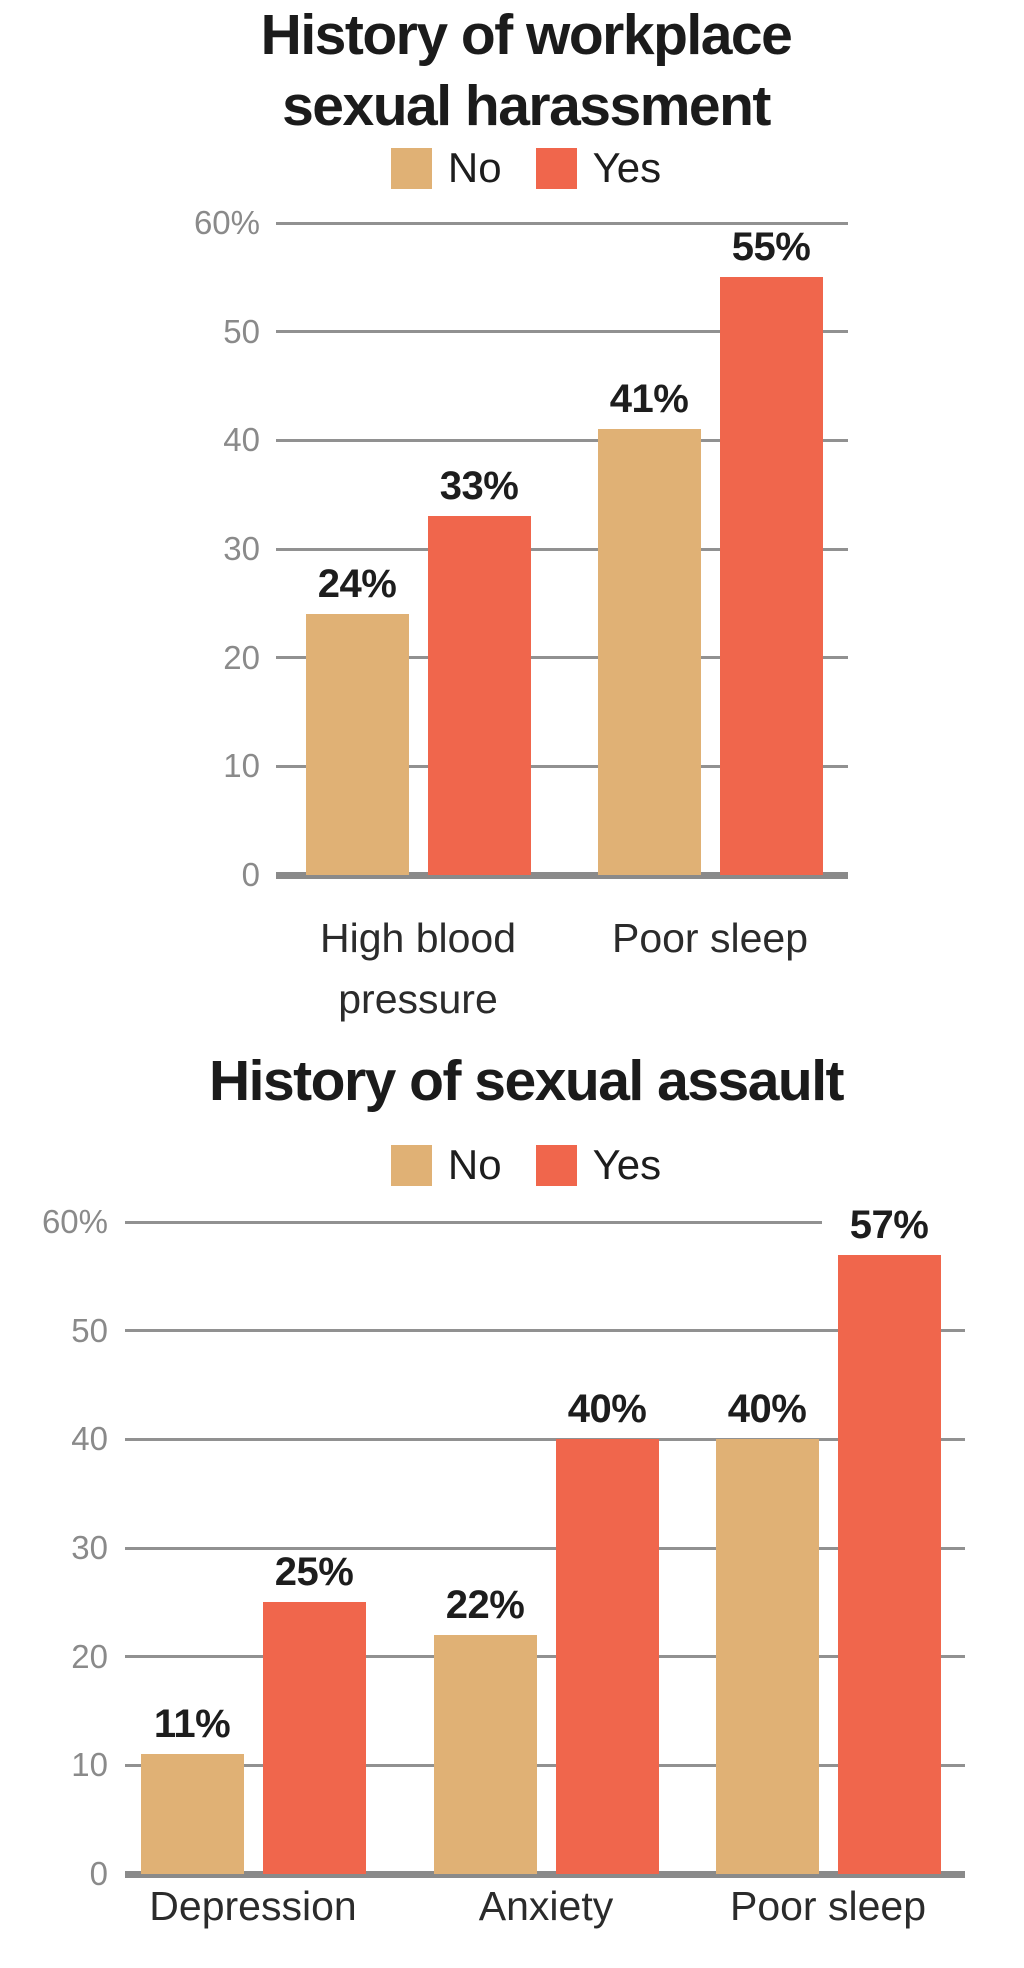  I want to click on x-category-label: Anxiety, so click(546, 1906).